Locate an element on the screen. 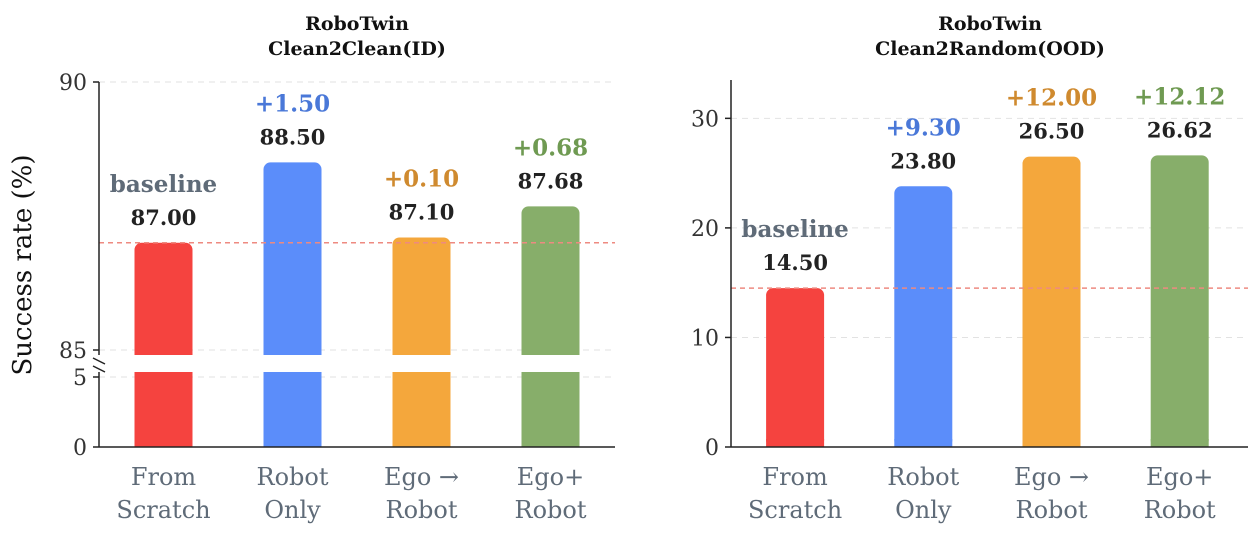 Image resolution: width=1257 pixels, height=557 pixels. chart-title-line: Clean2Clean(ID) is located at coordinates (357, 49).